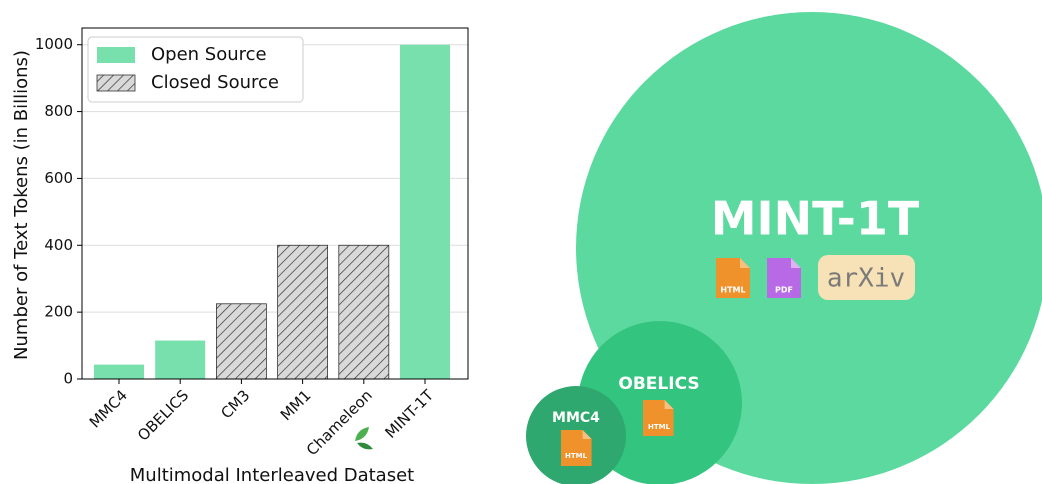  What do you see at coordinates (68, 379) in the screenshot?
I see `y-tick-label: 0` at bounding box center [68, 379].